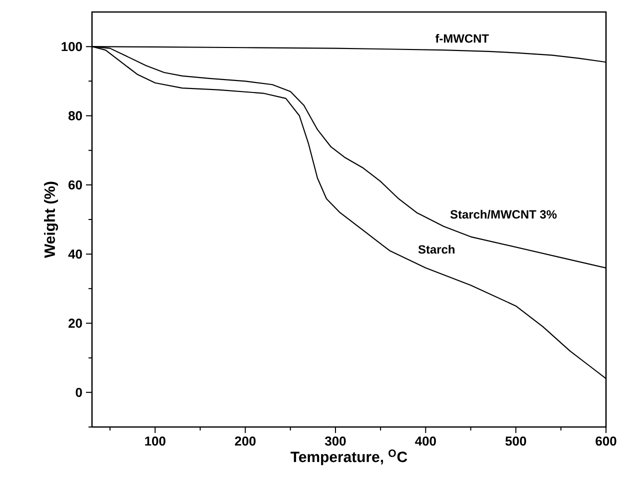 The height and width of the screenshot is (496, 627). I want to click on x-axis-title: Temperature, $^{O}$C, so click(349, 458).